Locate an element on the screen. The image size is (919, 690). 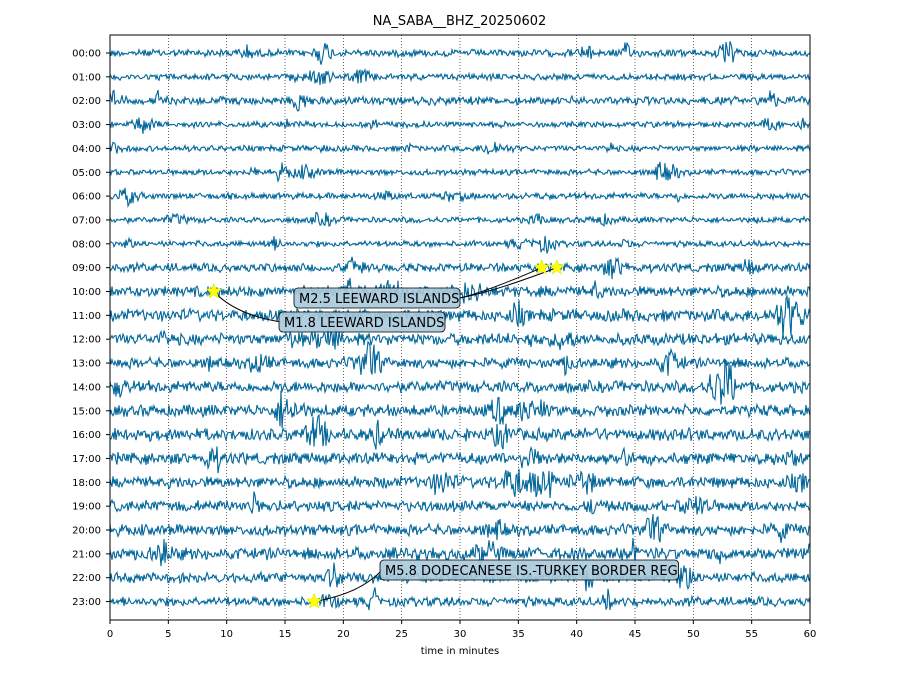
y-tick-label: 20:00 is located at coordinates (86, 531).